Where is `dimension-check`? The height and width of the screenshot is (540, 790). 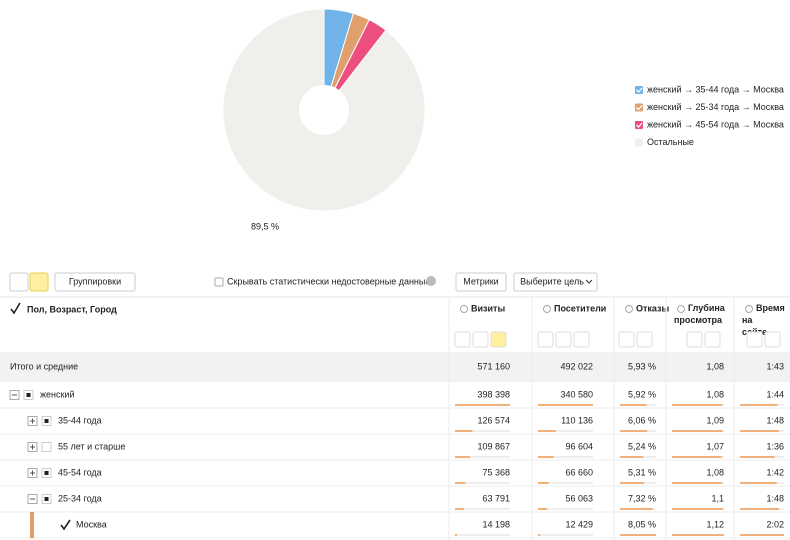
dimension-check is located at coordinates (15, 308).